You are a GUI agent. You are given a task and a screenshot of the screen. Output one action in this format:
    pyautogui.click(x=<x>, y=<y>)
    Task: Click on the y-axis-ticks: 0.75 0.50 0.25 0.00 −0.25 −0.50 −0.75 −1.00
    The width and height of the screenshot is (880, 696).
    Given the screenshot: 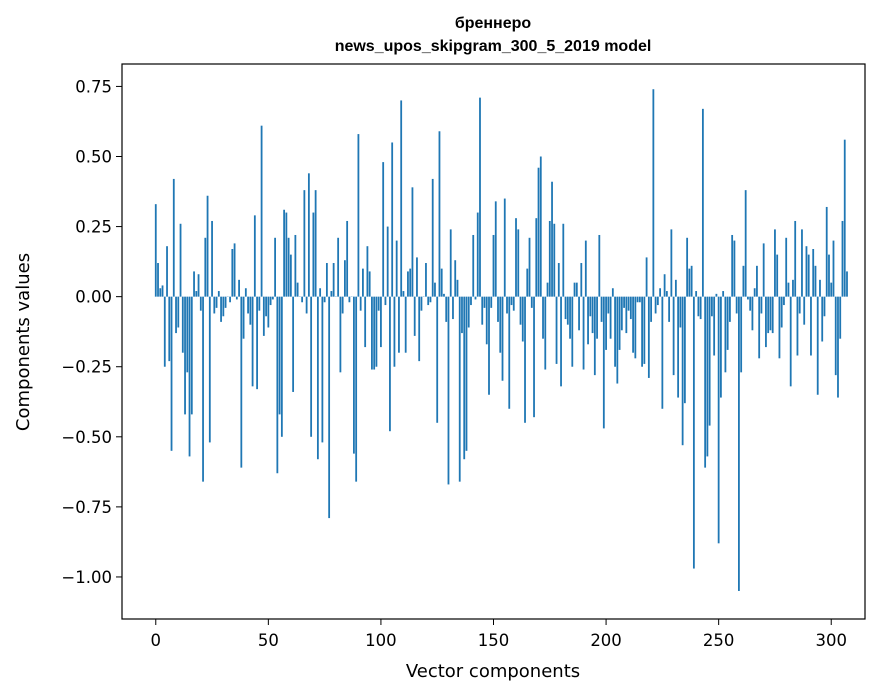 What is the action you would take?
    pyautogui.click(x=91, y=332)
    